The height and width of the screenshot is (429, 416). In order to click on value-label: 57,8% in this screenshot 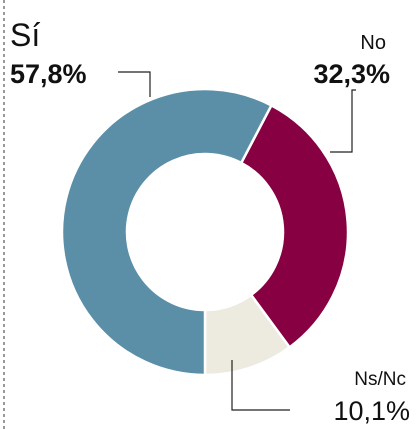, I will do `click(48, 74)`.